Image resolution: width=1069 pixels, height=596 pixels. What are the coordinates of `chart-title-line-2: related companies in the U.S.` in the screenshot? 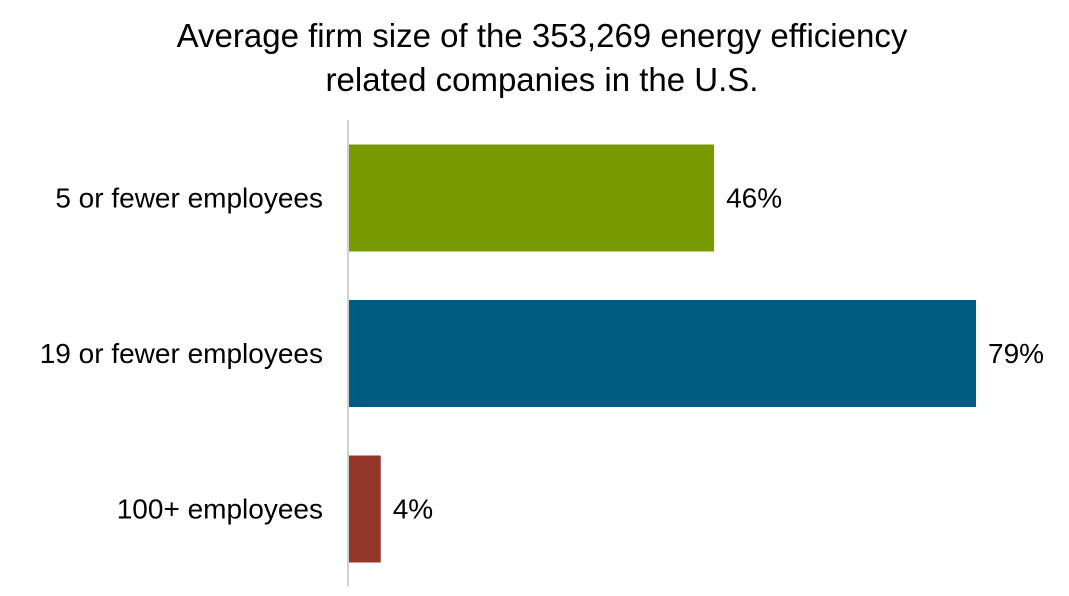 It's located at (542, 79).